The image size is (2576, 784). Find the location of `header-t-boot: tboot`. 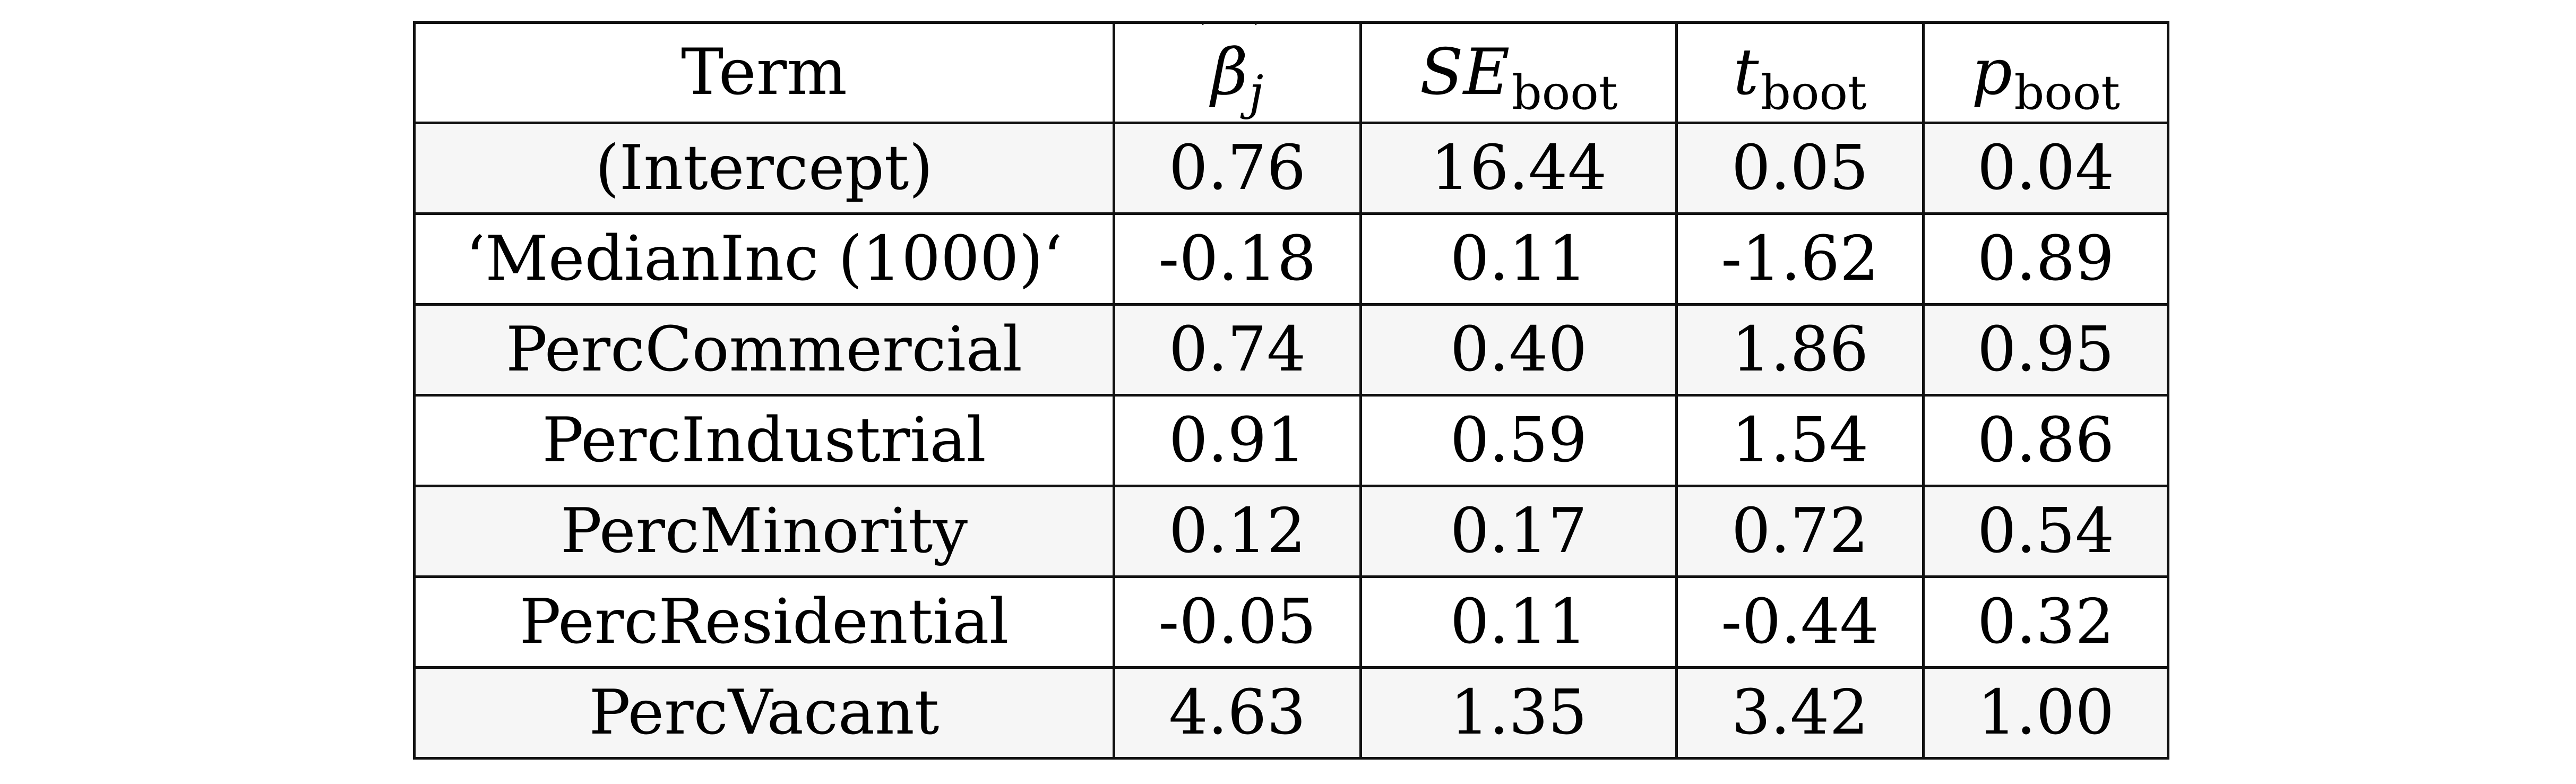

header-t-boot: tboot is located at coordinates (1800, 72).